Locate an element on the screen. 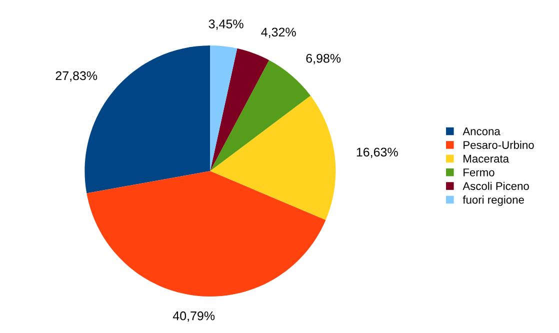 This screenshot has width=559, height=333. legend-label: fuori regione is located at coordinates (493, 201).